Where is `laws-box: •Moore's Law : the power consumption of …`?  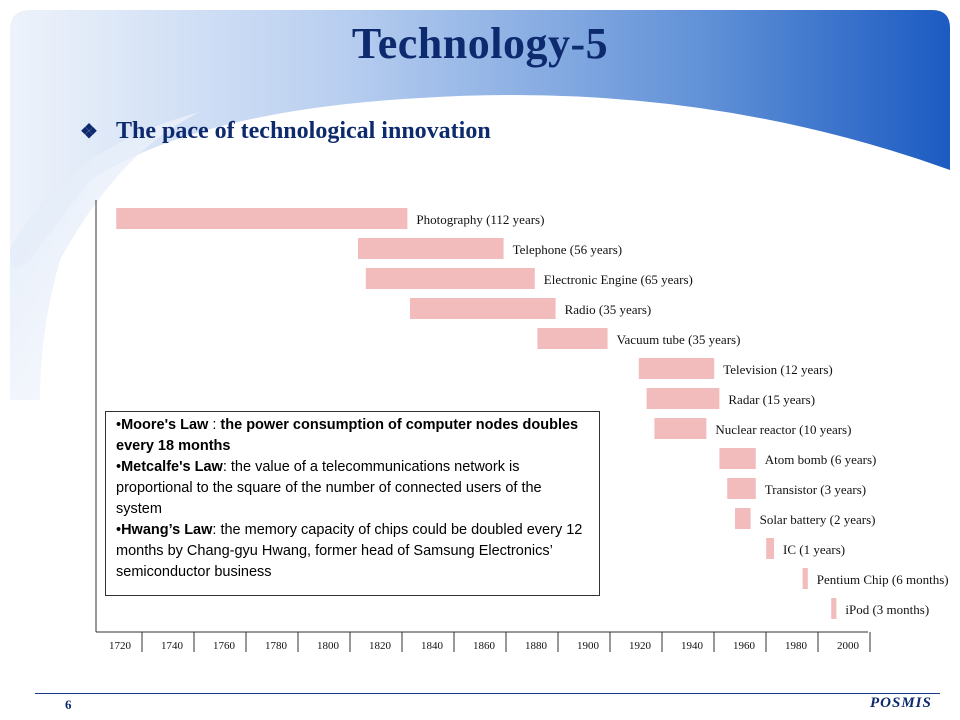
laws-box: •Moore's Law : the power consumption of … is located at coordinates (352, 503).